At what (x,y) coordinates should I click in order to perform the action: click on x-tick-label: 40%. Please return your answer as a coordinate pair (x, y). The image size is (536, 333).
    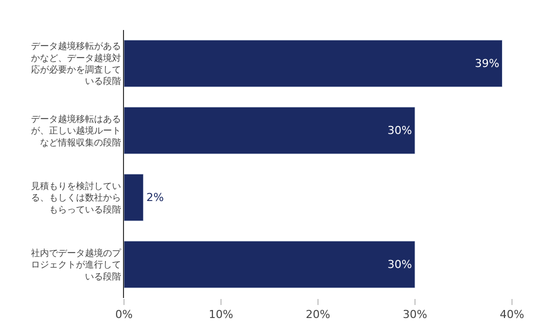
    Looking at the image, I should click on (512, 315).